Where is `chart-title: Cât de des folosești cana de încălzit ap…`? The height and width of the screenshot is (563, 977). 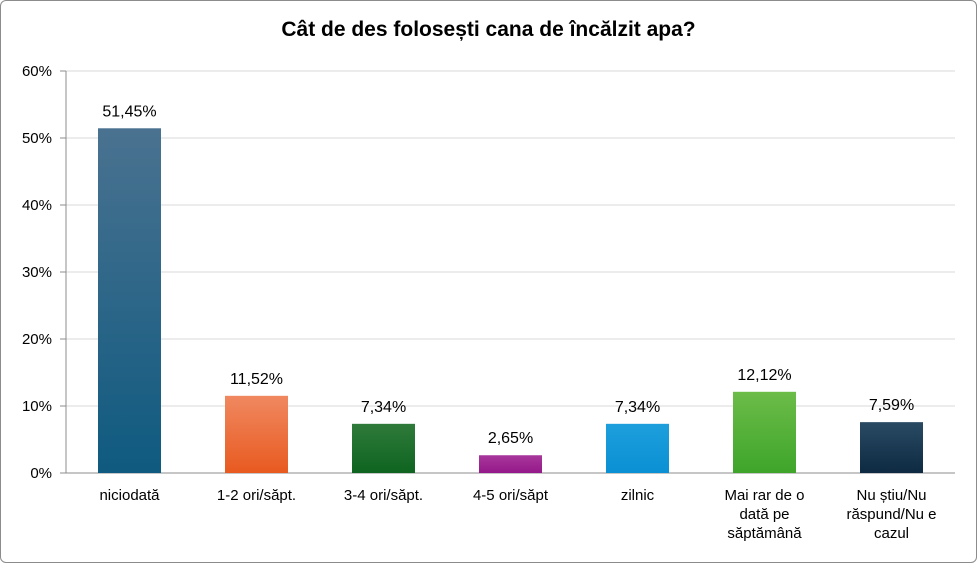 chart-title: Cât de des folosești cana de încălzit ap… is located at coordinates (488, 29).